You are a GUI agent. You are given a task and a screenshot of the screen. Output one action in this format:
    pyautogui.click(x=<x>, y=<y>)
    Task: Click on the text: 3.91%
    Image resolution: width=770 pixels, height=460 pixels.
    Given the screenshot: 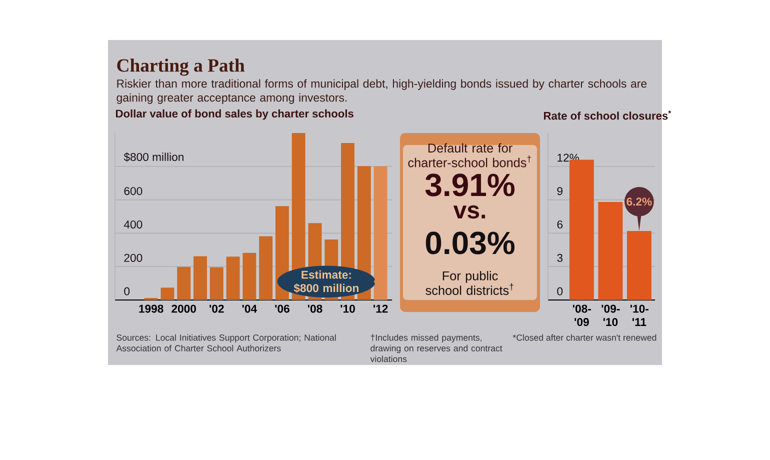 What is the action you would take?
    pyautogui.click(x=470, y=185)
    